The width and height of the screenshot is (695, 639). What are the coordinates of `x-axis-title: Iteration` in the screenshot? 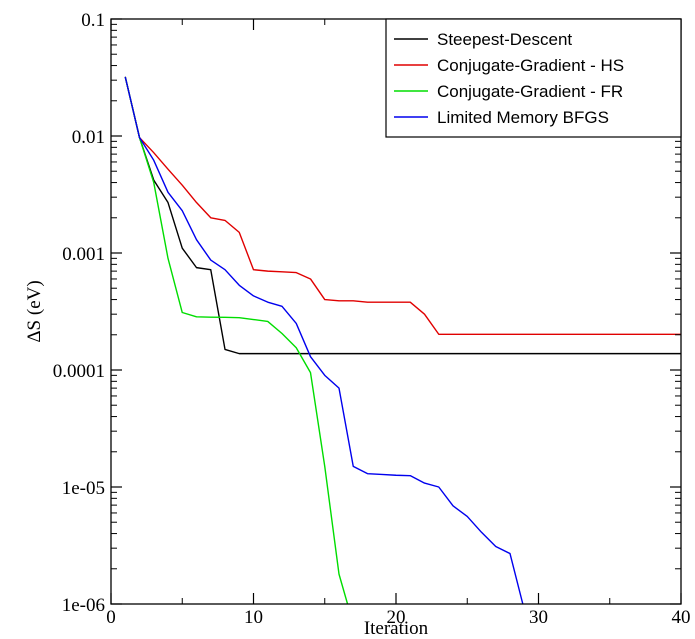 It's located at (396, 628).